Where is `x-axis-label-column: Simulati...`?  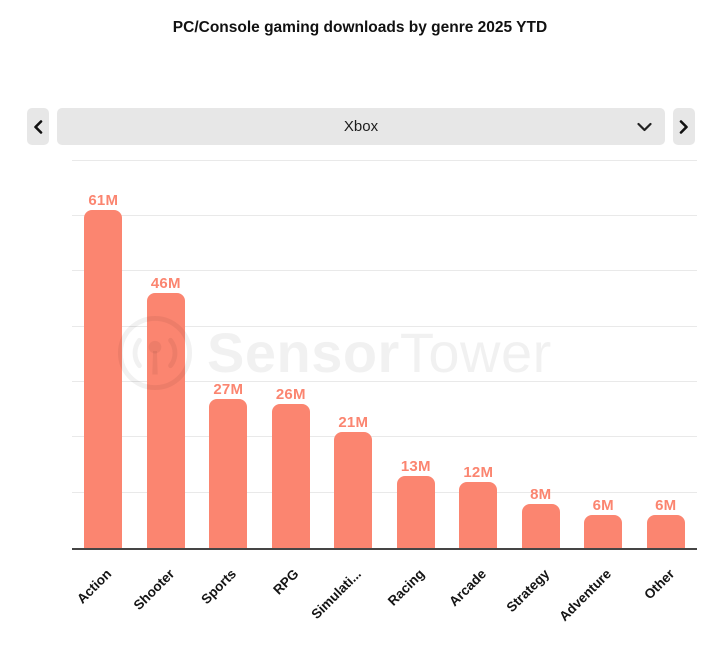 x-axis-label-column: Simulati... is located at coordinates (347, 592).